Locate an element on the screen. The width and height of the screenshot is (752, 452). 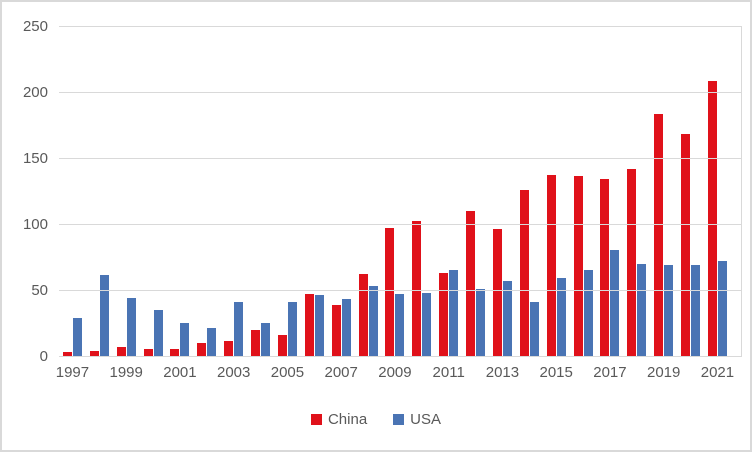
usa-legend-swatch is located at coordinates (399, 419).